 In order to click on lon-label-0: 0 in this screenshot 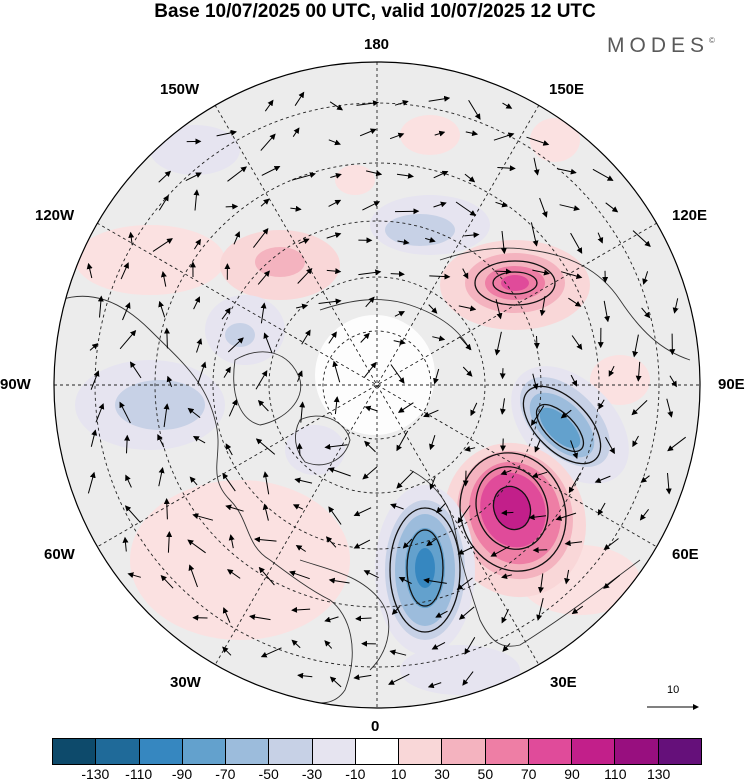, I will do `click(375, 726)`.